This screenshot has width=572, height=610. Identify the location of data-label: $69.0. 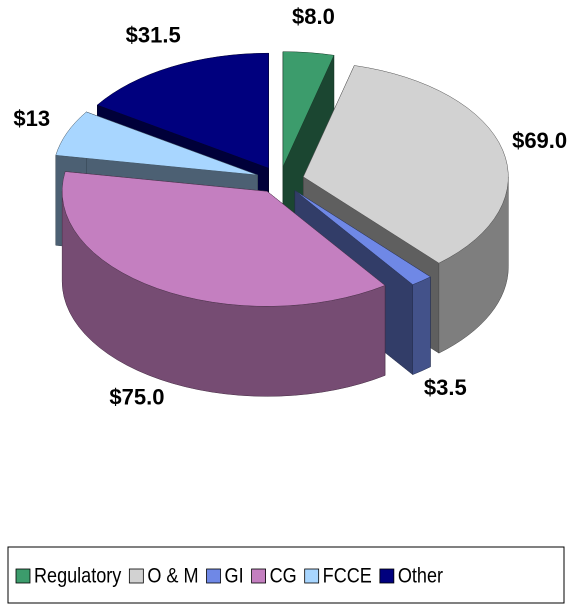
(539, 140).